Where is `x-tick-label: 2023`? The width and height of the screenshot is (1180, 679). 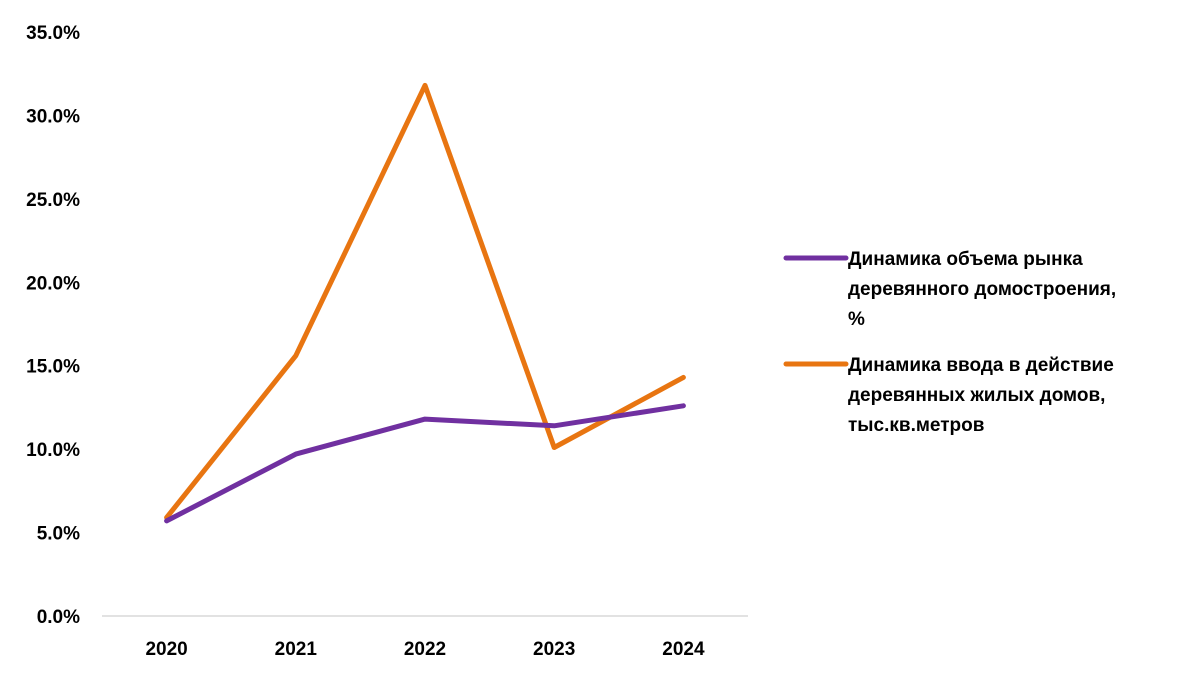
x-tick-label: 2023 is located at coordinates (554, 649).